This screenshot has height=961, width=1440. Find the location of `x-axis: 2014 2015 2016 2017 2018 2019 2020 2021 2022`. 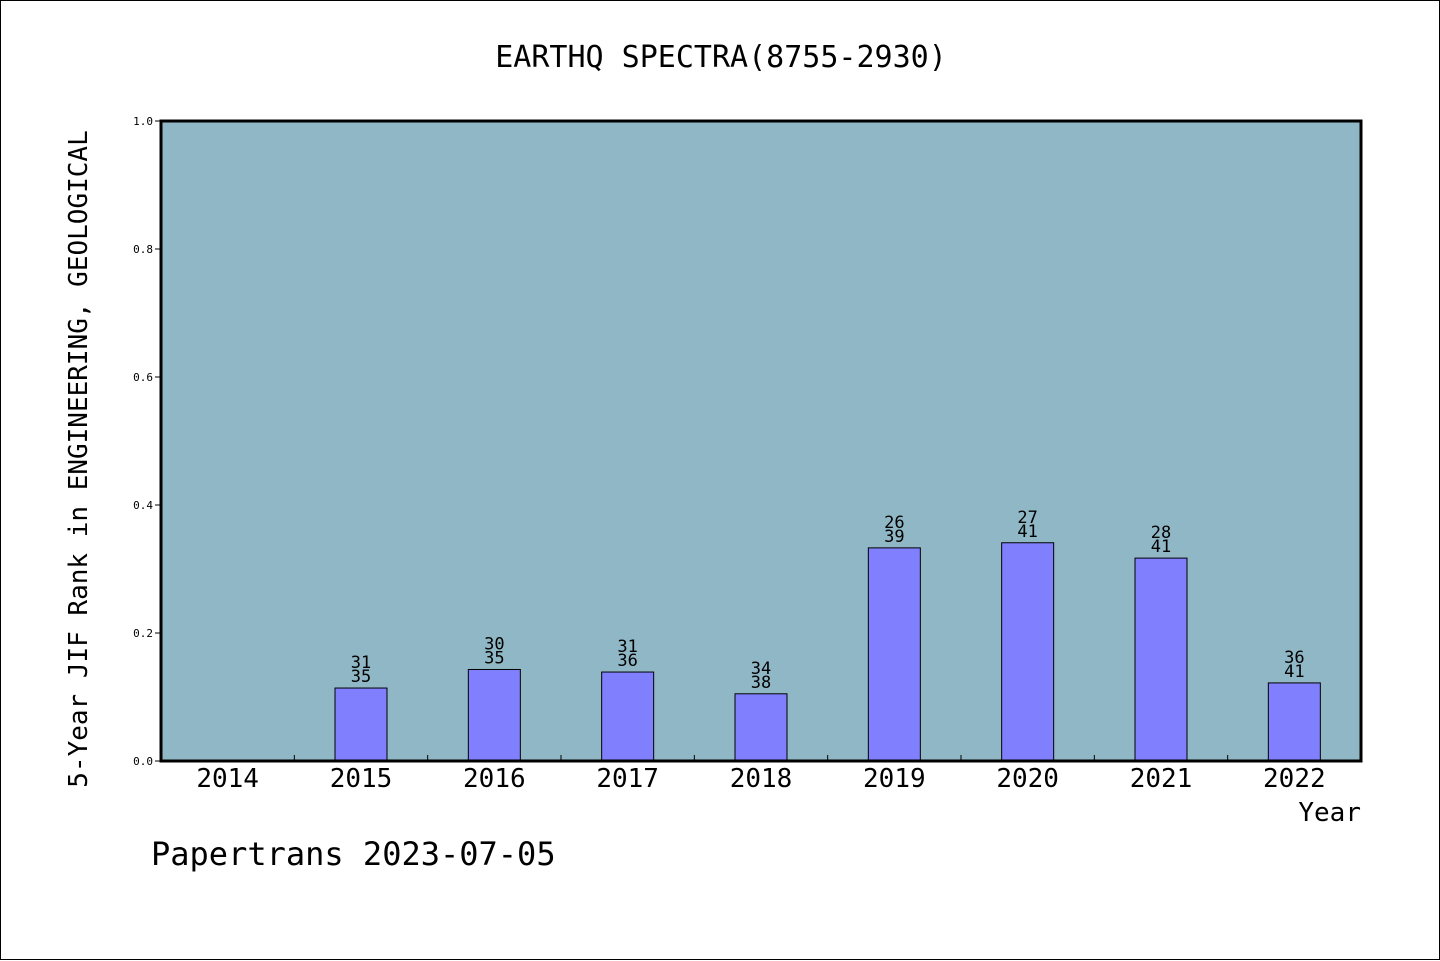

x-axis: 2014 2015 2016 2017 2018 2019 2020 2021 2022 is located at coordinates (761, 774).